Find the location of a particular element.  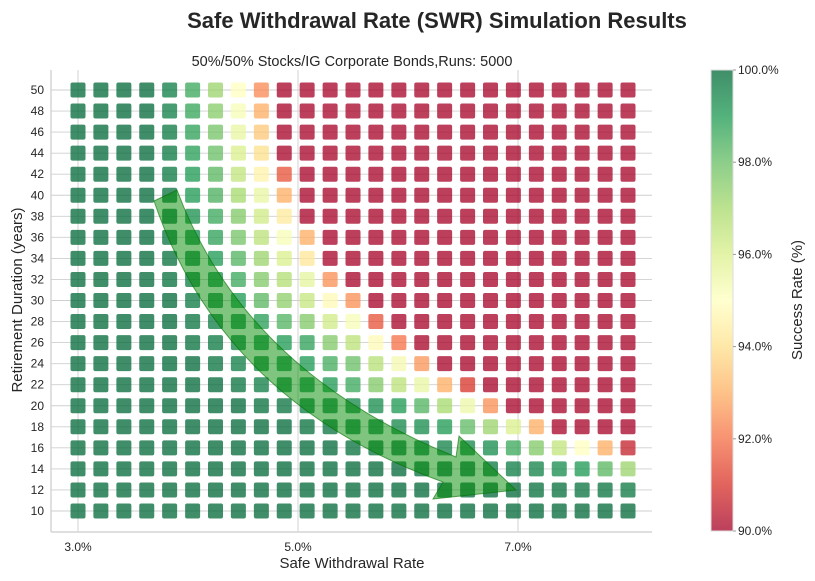

colorbar-tick-label: 92.0% is located at coordinates (755, 439).